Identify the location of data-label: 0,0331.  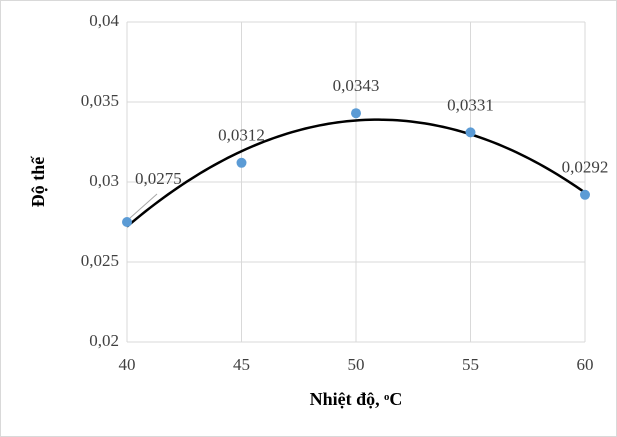
(470, 104).